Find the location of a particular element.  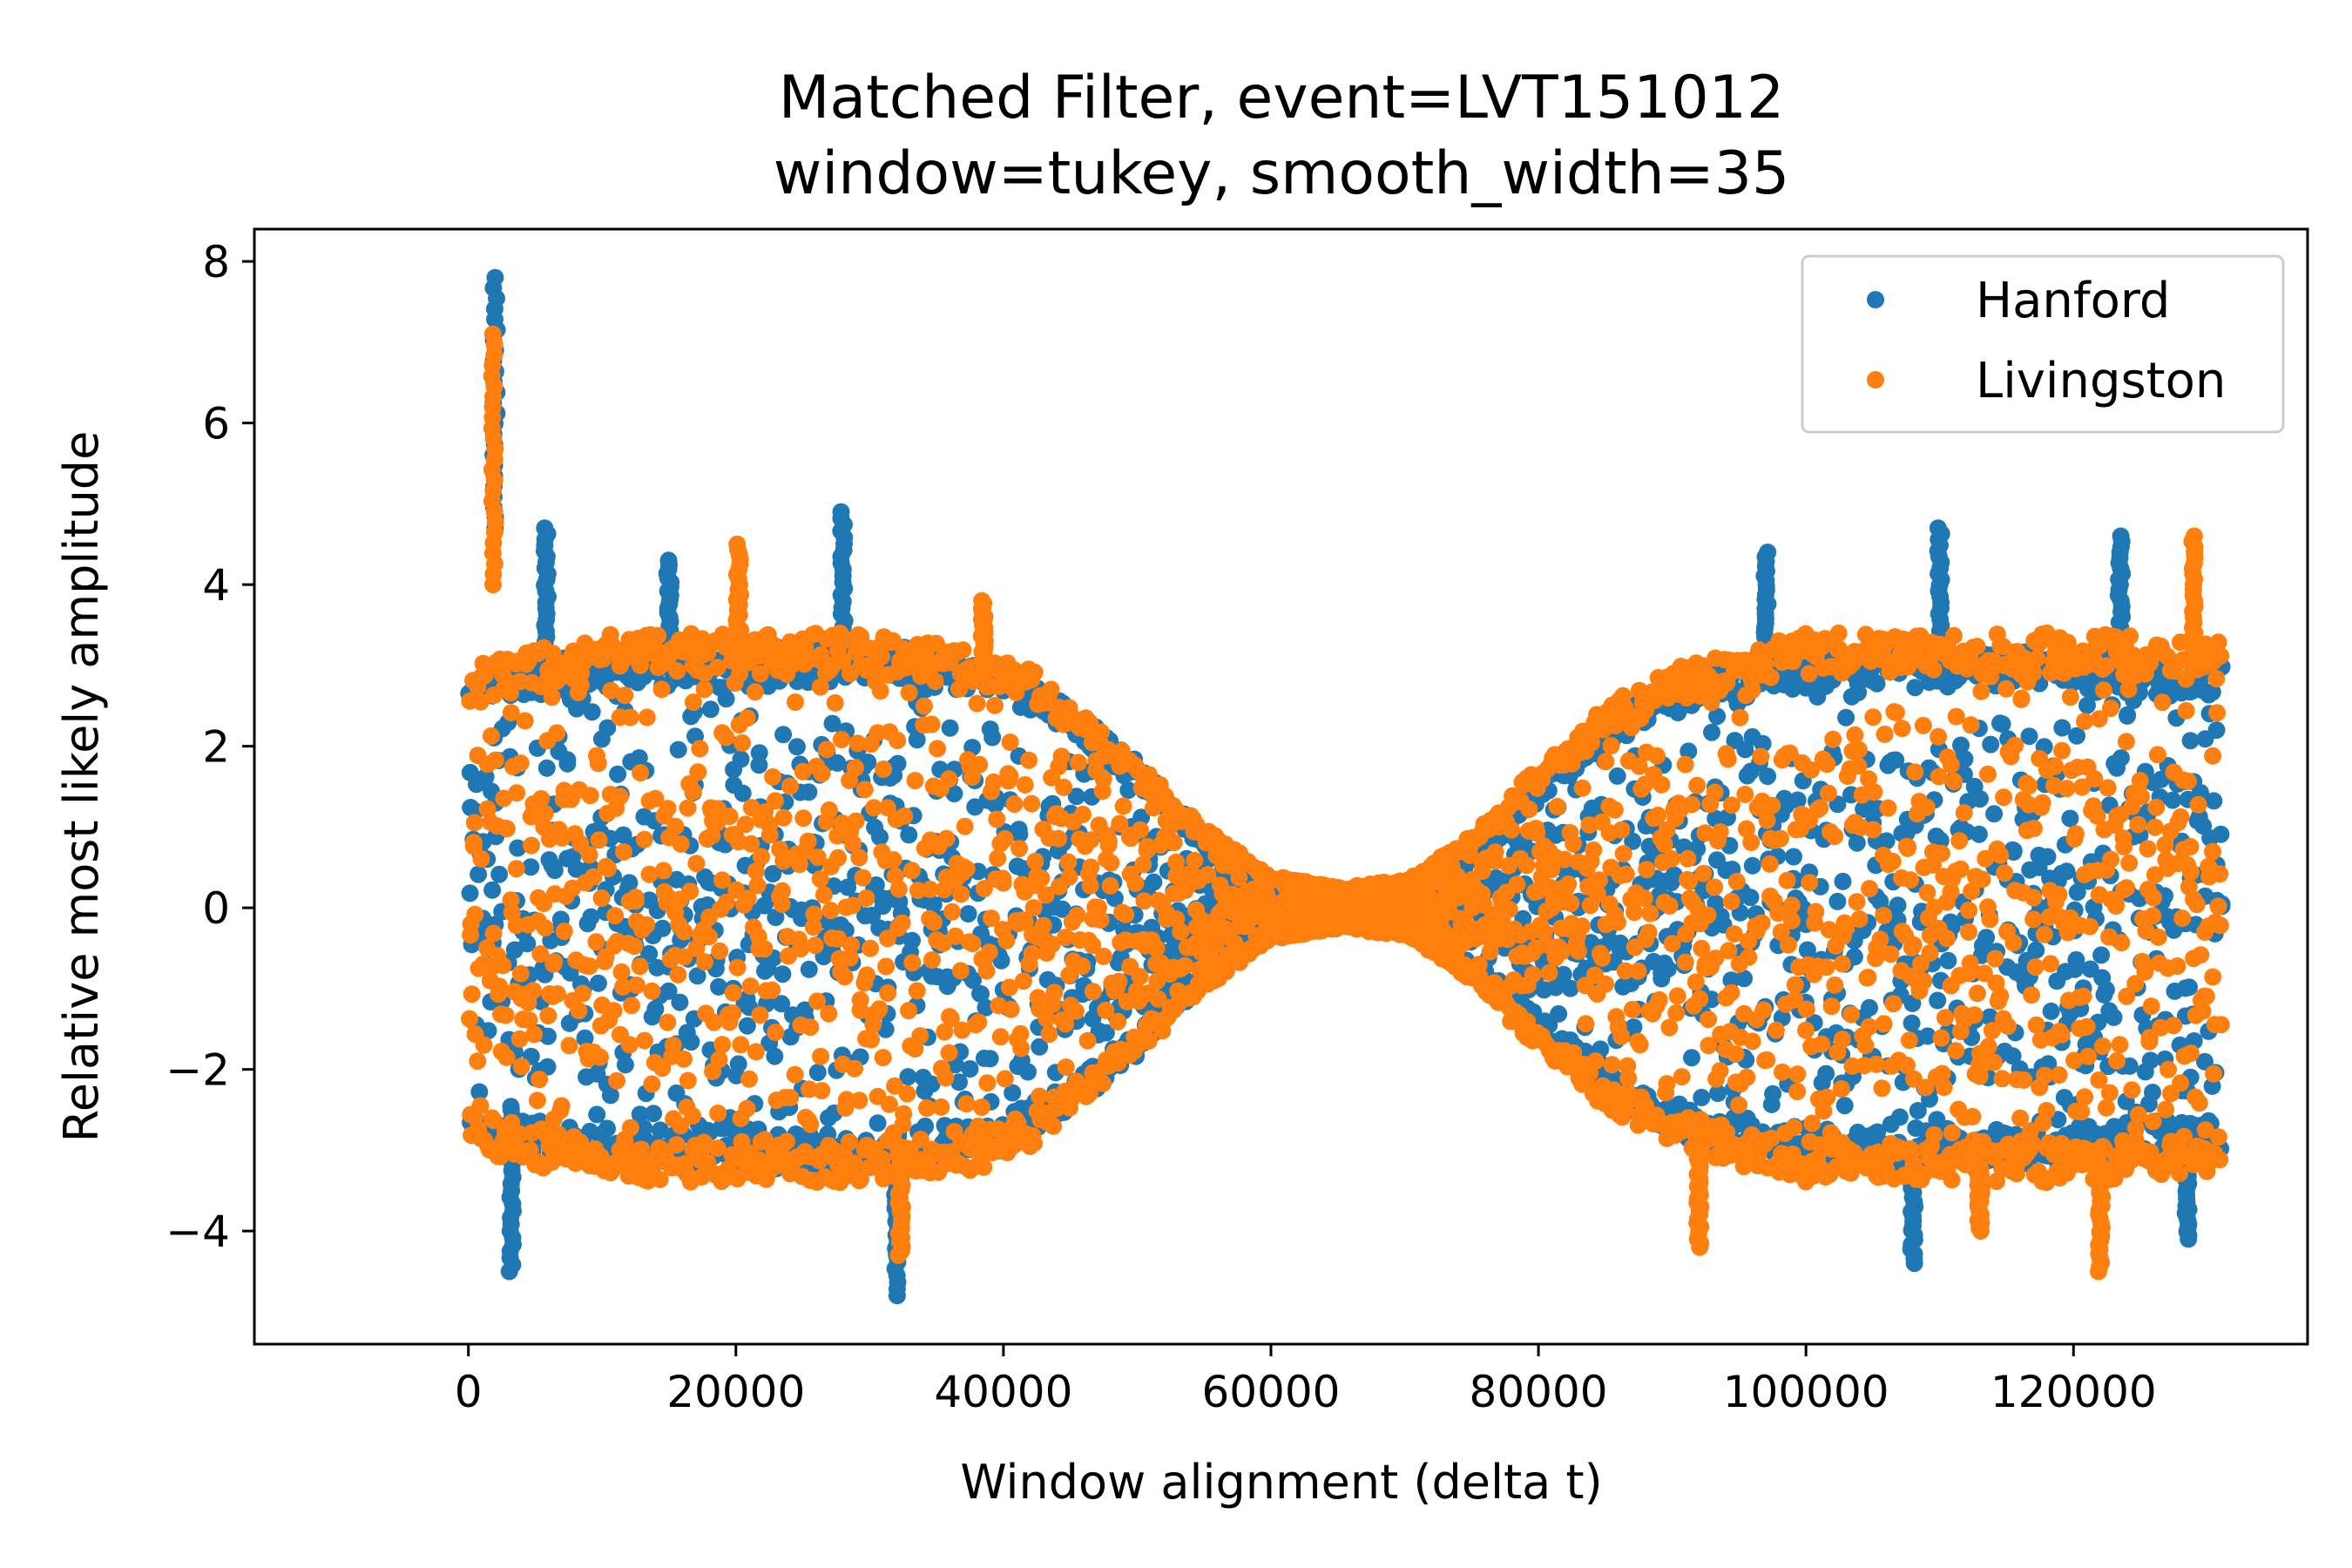

legend-marker-hanford is located at coordinates (1876, 299).